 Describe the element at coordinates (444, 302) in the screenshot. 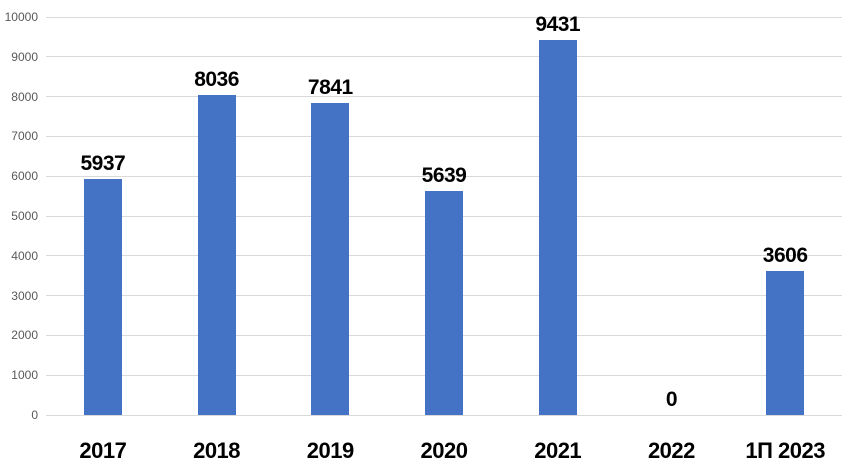

I see `bar-2020` at that location.